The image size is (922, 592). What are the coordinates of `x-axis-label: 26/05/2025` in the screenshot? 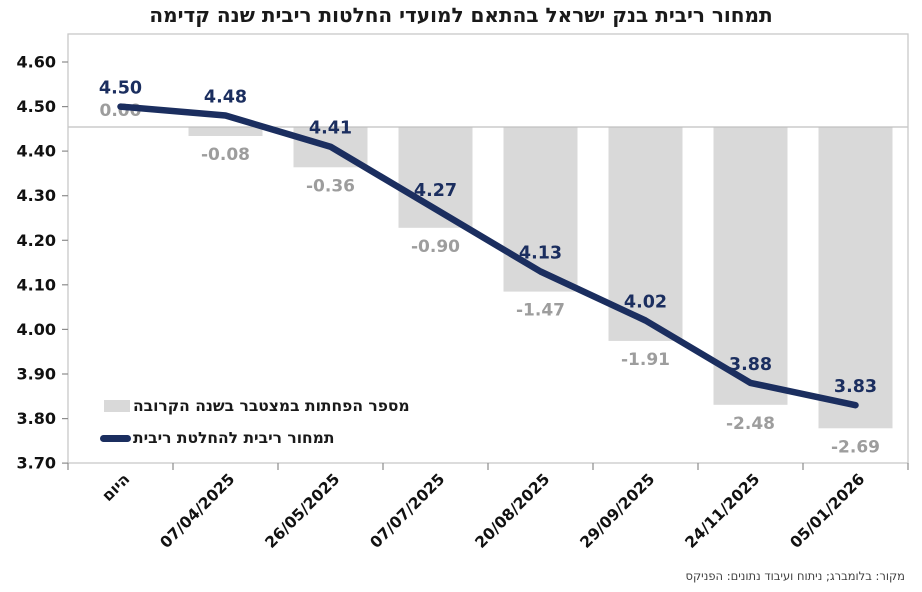 It's located at (303, 511).